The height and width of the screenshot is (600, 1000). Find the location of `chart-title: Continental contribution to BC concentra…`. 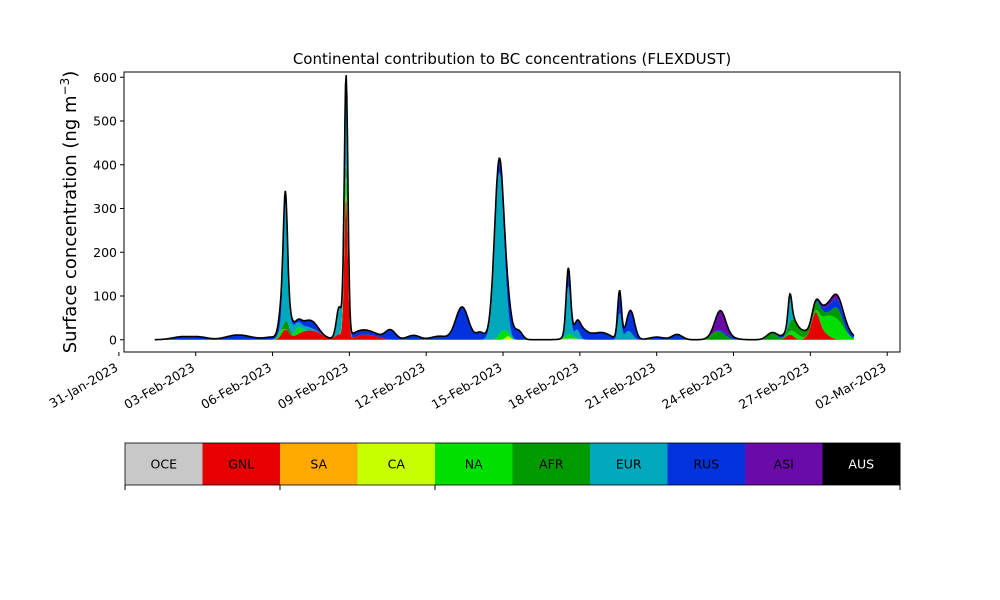

chart-title: Continental contribution to BC concentra… is located at coordinates (512, 59).